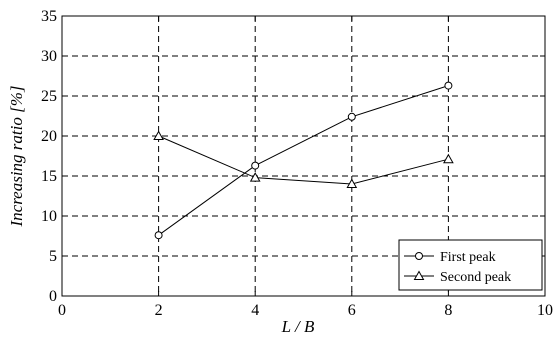 The height and width of the screenshot is (340, 554). What do you see at coordinates (419, 275) in the screenshot?
I see `legend-marker-second-peak` at bounding box center [419, 275].